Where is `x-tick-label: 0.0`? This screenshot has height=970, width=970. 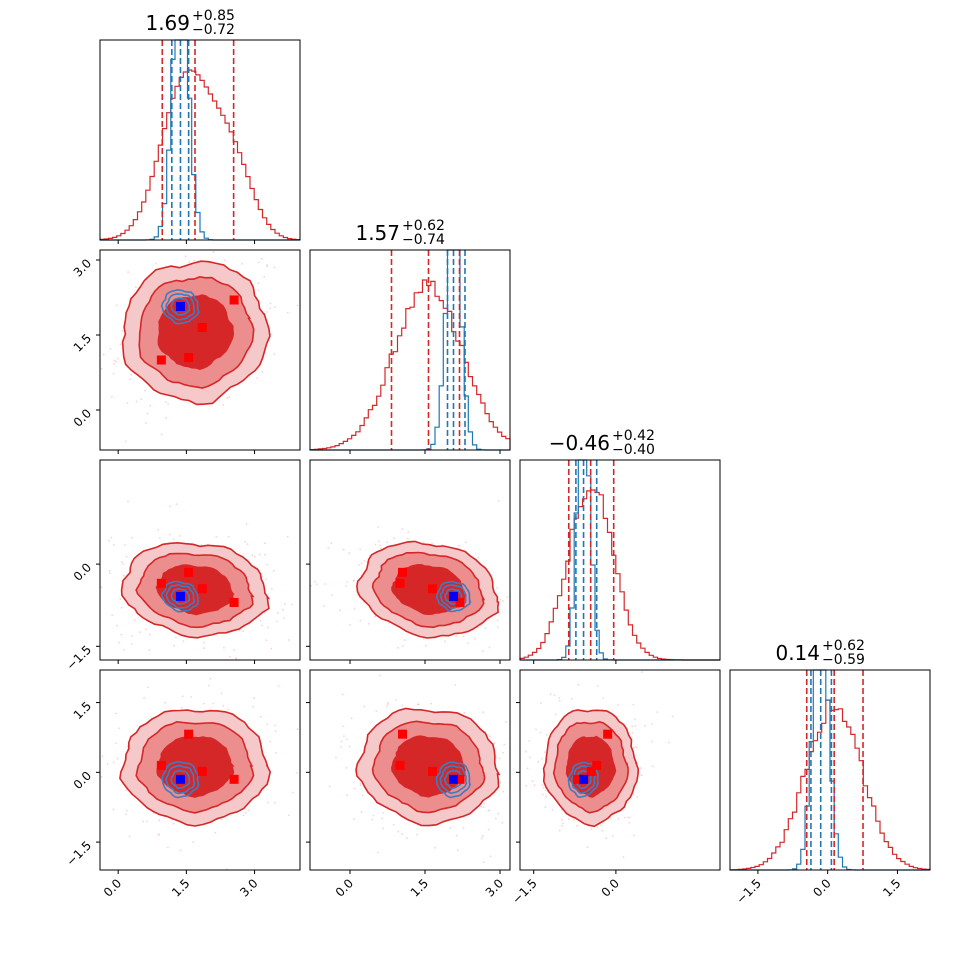
x-tick-label: 0.0 is located at coordinates (344, 887).